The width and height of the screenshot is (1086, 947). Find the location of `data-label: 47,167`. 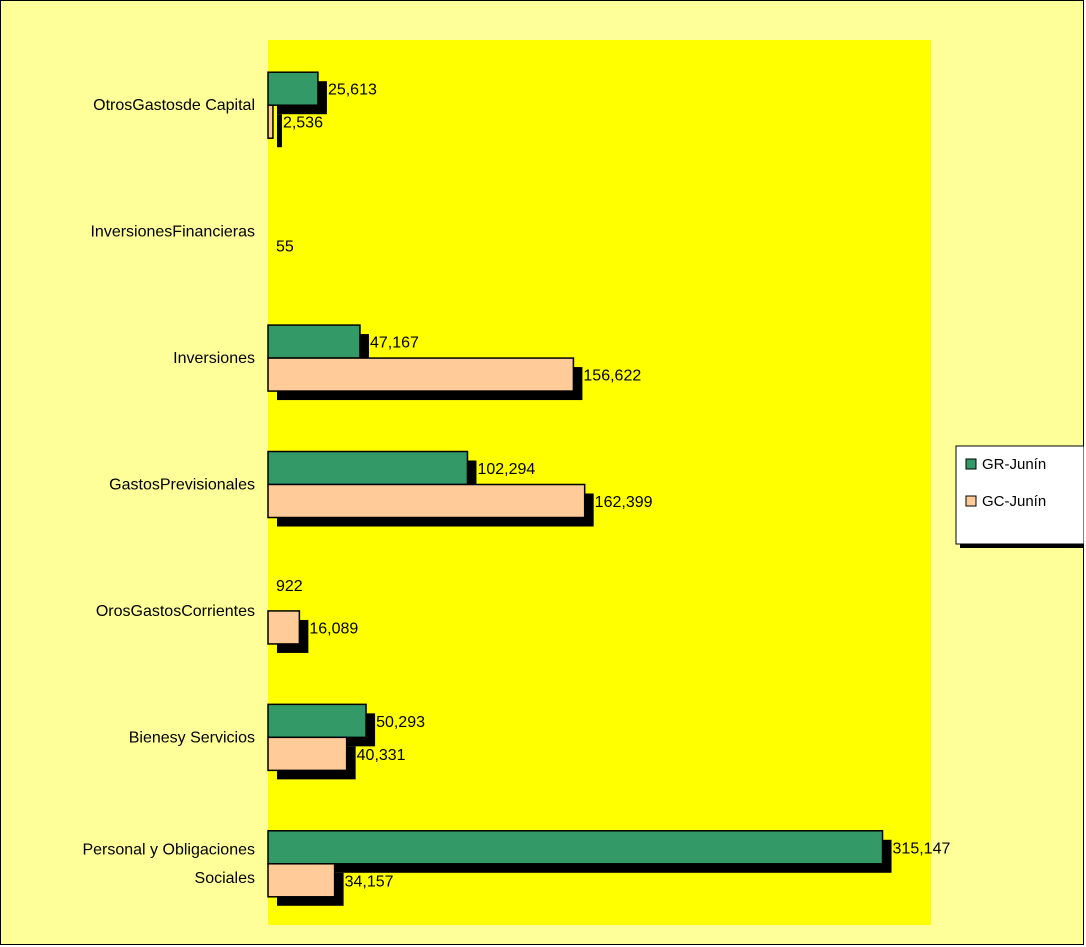

data-label: 47,167 is located at coordinates (394, 343).